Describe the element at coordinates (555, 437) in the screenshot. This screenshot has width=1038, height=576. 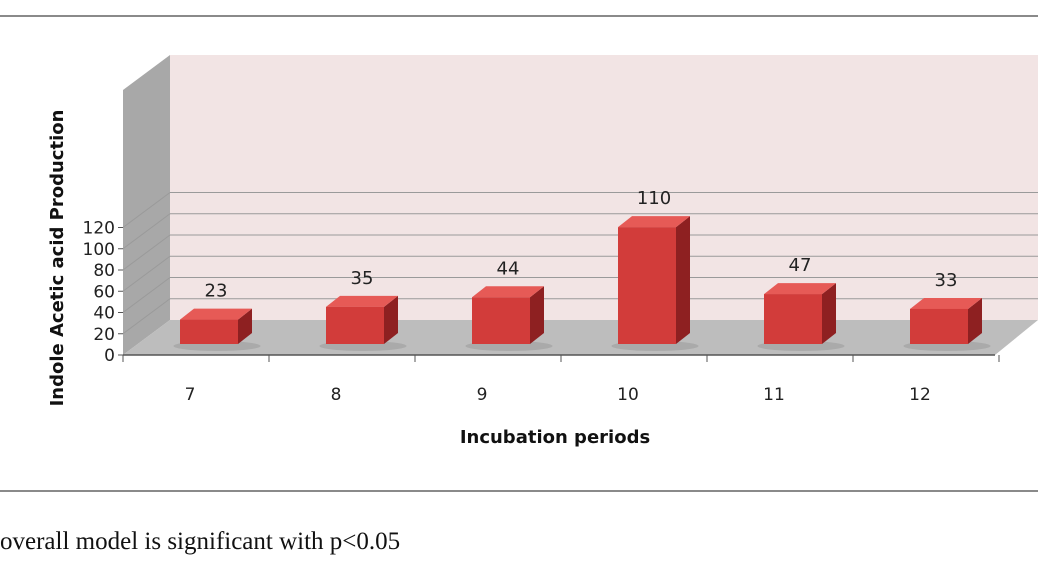
I see `x-axis-title: Incubation periods` at that location.